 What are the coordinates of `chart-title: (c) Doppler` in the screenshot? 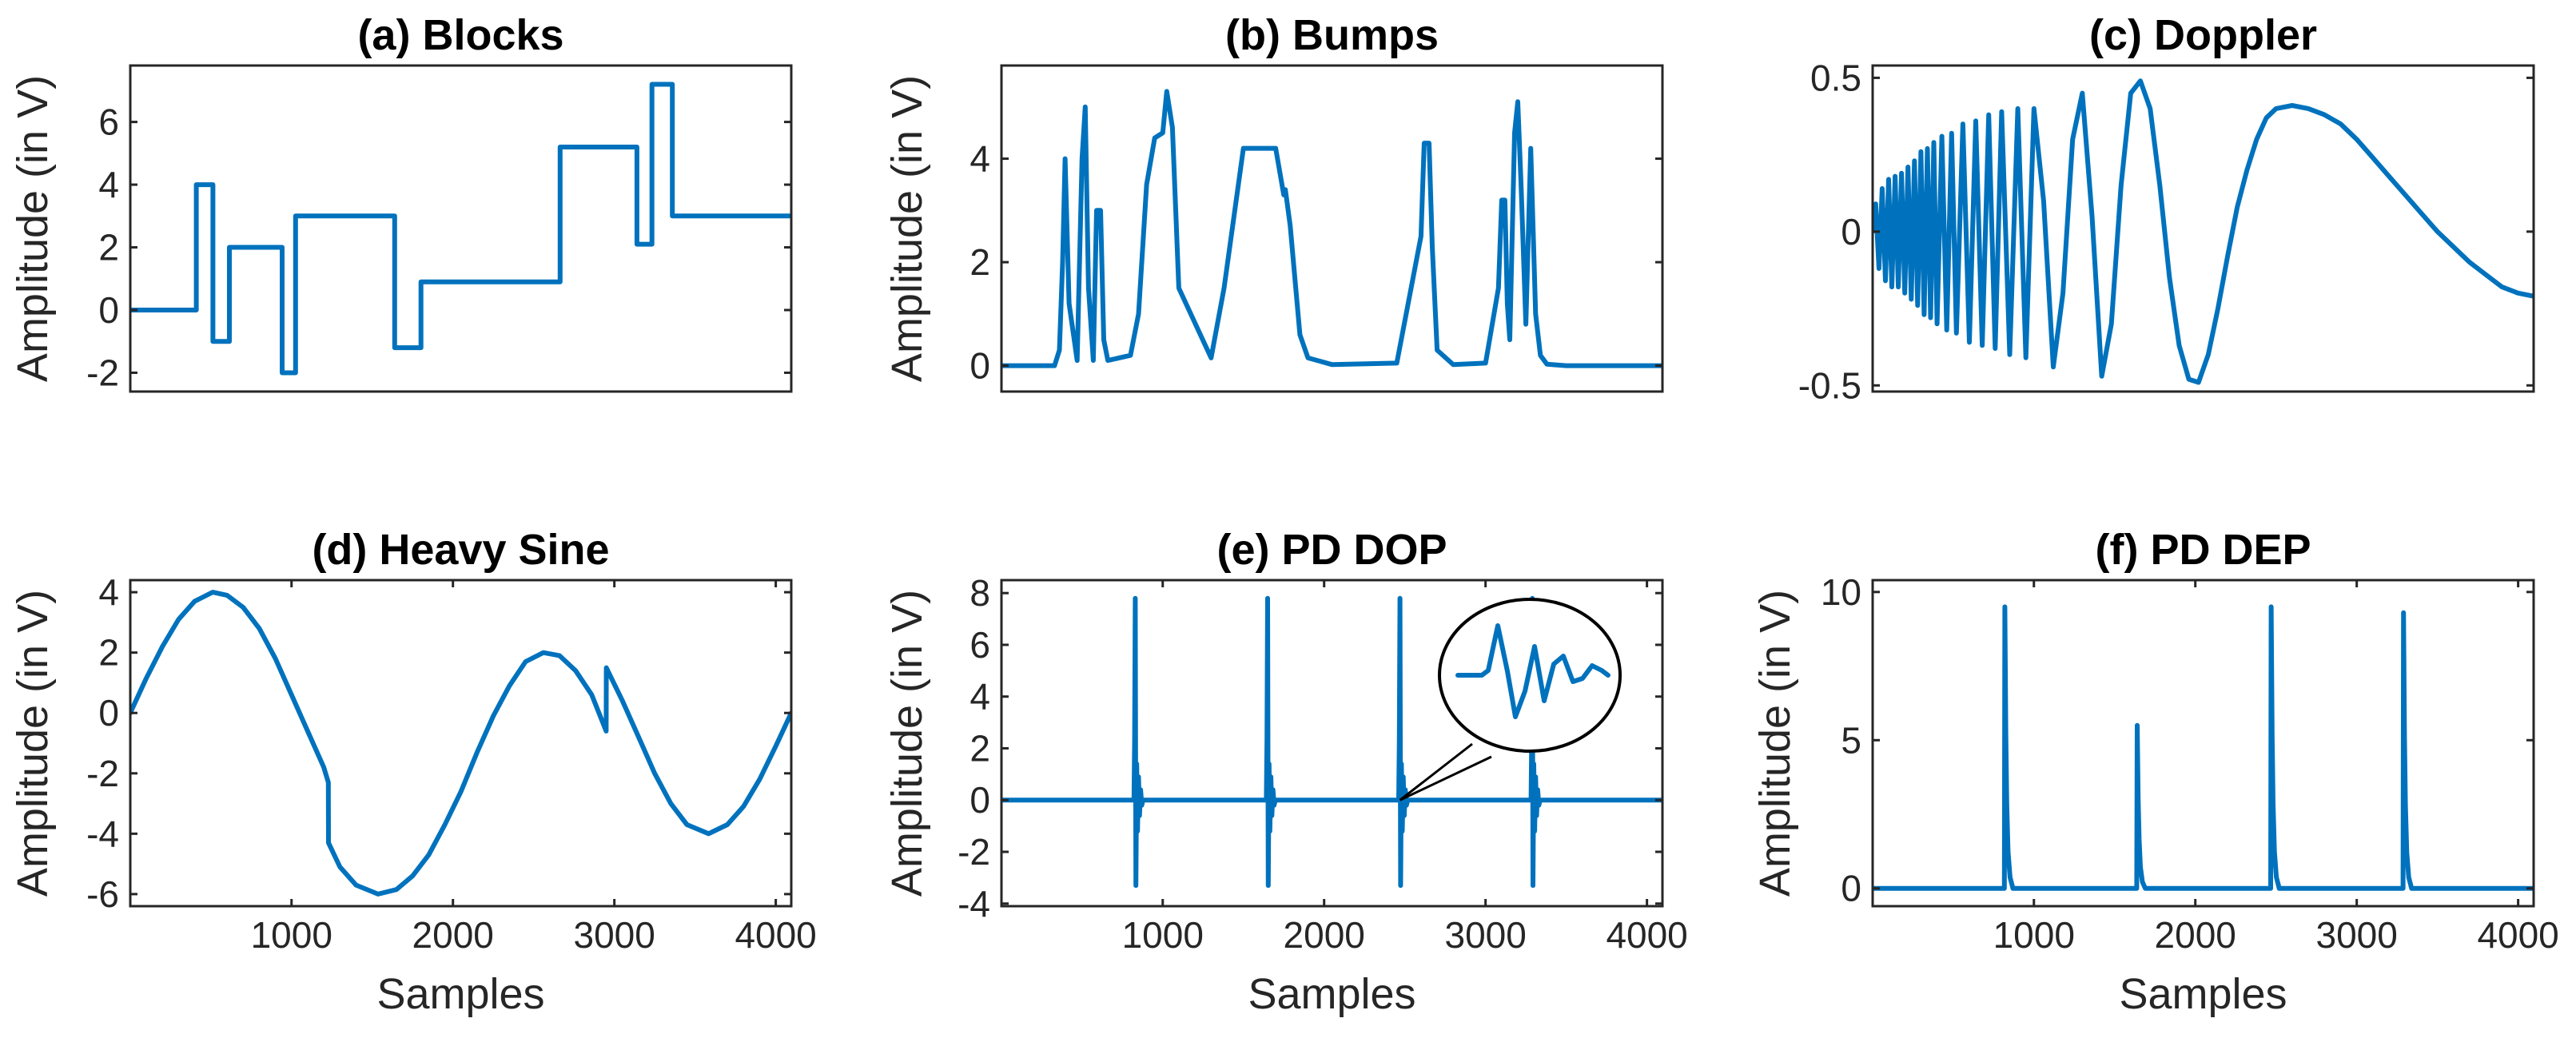 It's located at (2203, 35).